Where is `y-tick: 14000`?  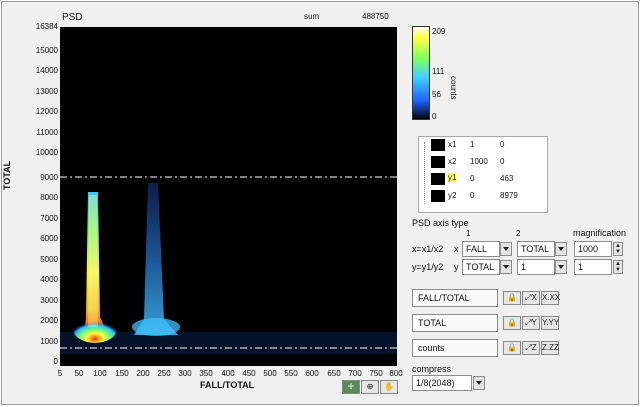
y-tick: 14000 is located at coordinates (46, 70).